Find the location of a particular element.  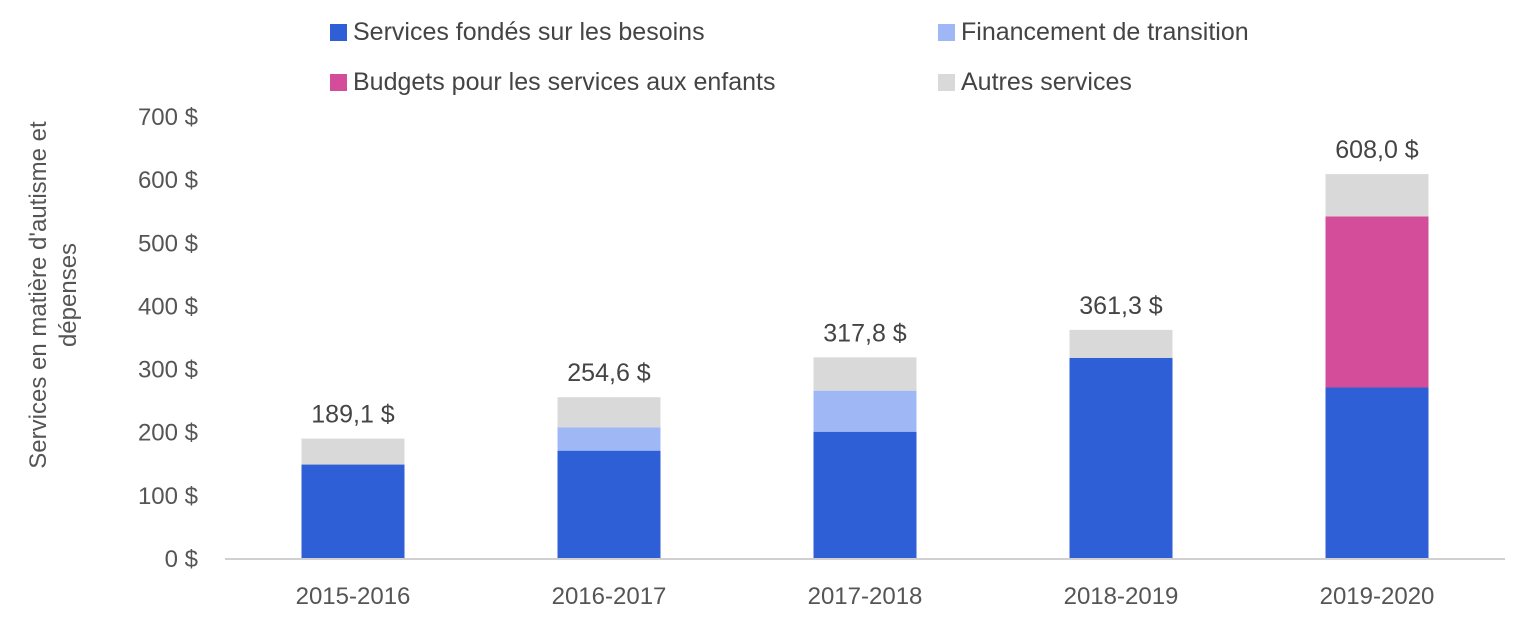

legend-item-autres-services: Autres services is located at coordinates (1035, 82).